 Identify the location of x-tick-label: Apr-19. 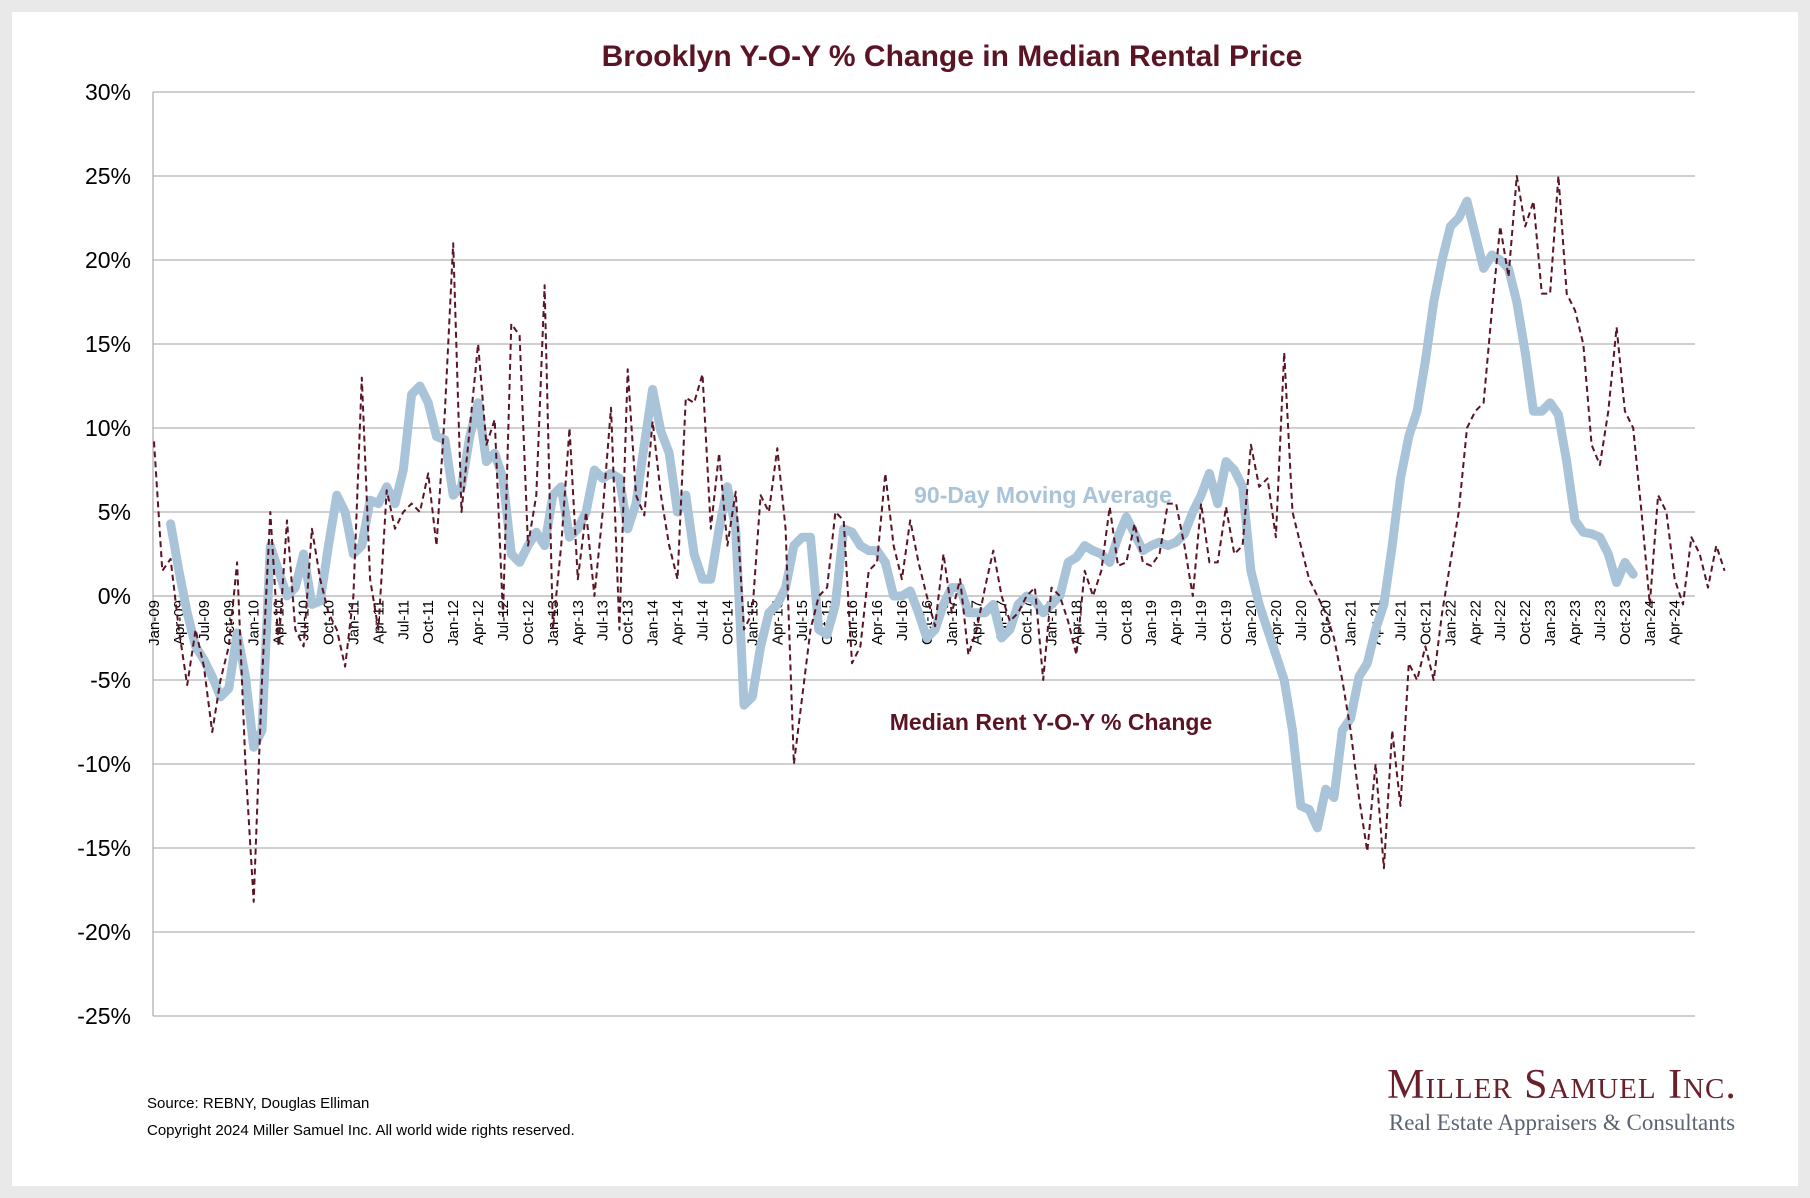
(1176, 622).